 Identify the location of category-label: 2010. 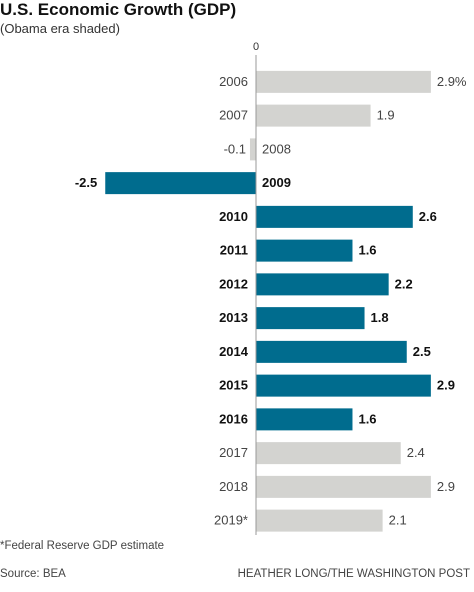
(233, 216).